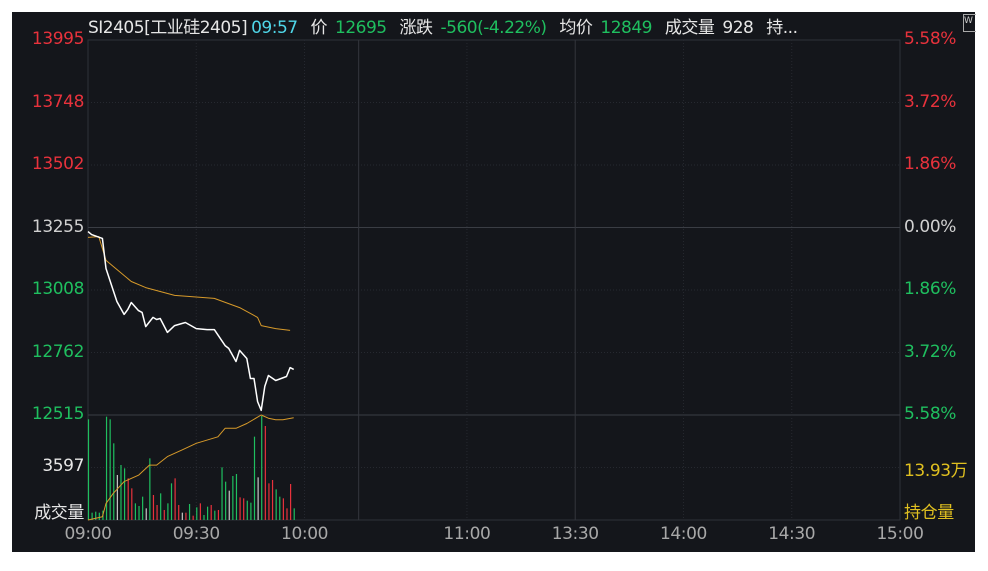  What do you see at coordinates (416, 28) in the screenshot?
I see `change-label: 涨跌` at bounding box center [416, 28].